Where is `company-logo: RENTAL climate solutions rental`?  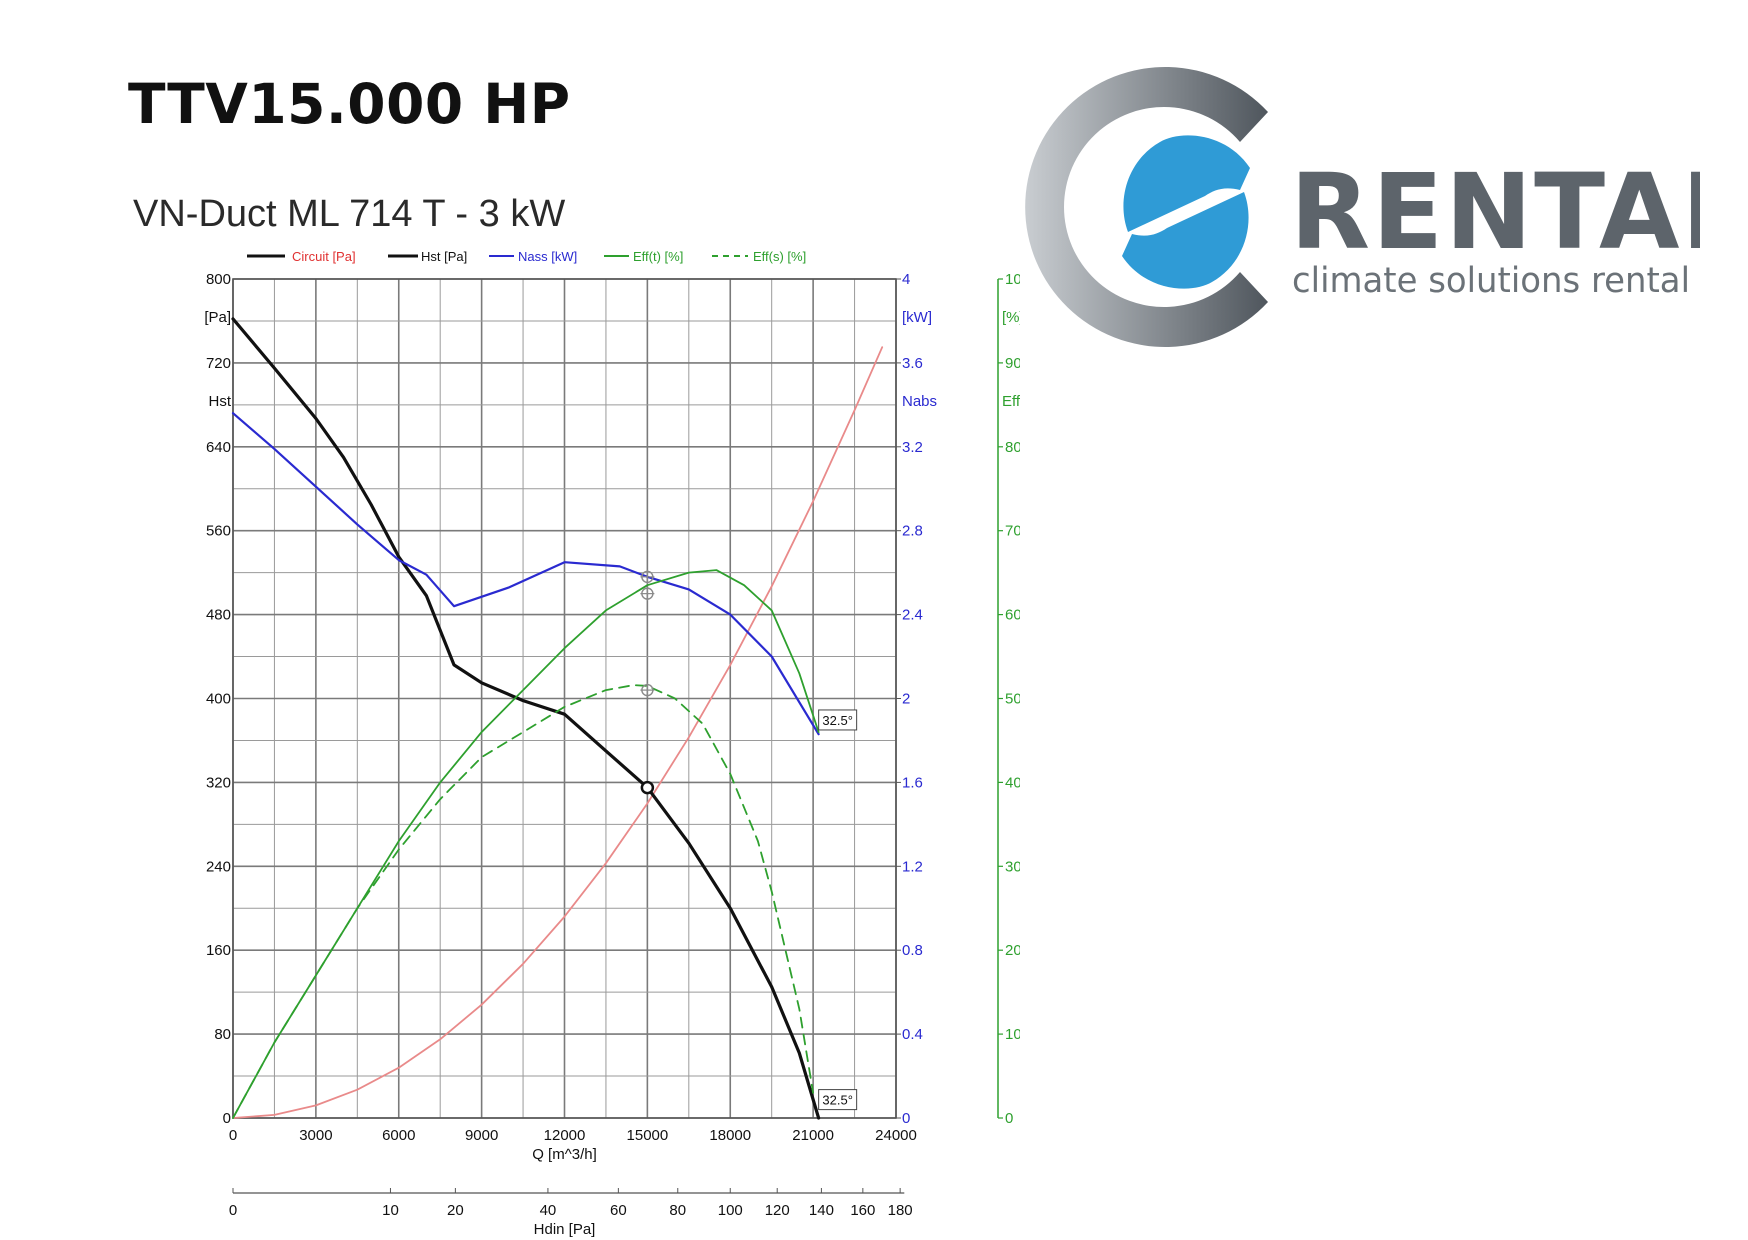
company-logo: RENTAL climate solutions rental is located at coordinates (1362, 207).